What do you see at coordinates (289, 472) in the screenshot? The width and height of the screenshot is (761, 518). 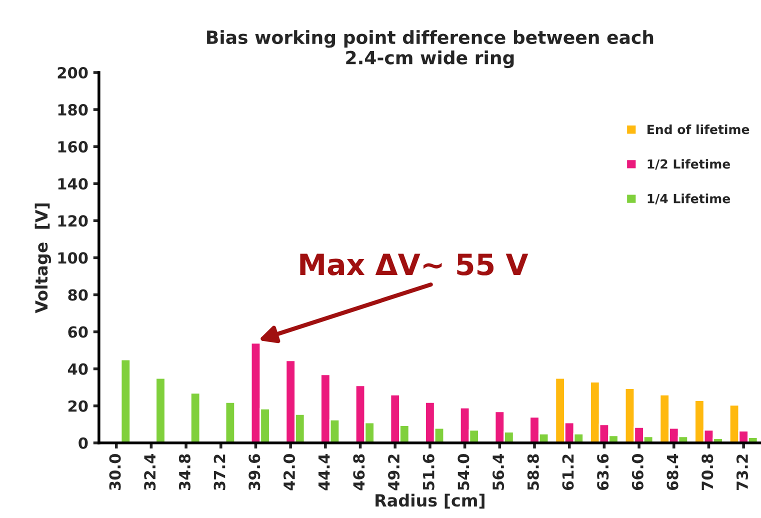 I see `x-tick-label: 42.0` at bounding box center [289, 472].